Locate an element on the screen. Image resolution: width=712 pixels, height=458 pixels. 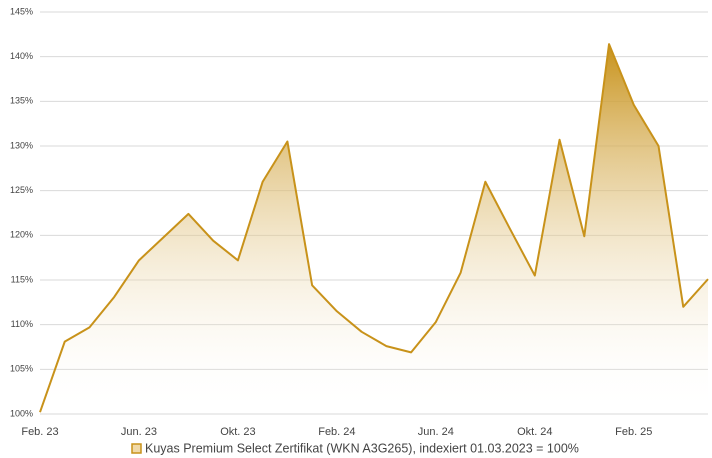
y-tick-label: 120% is located at coordinates (21, 235).